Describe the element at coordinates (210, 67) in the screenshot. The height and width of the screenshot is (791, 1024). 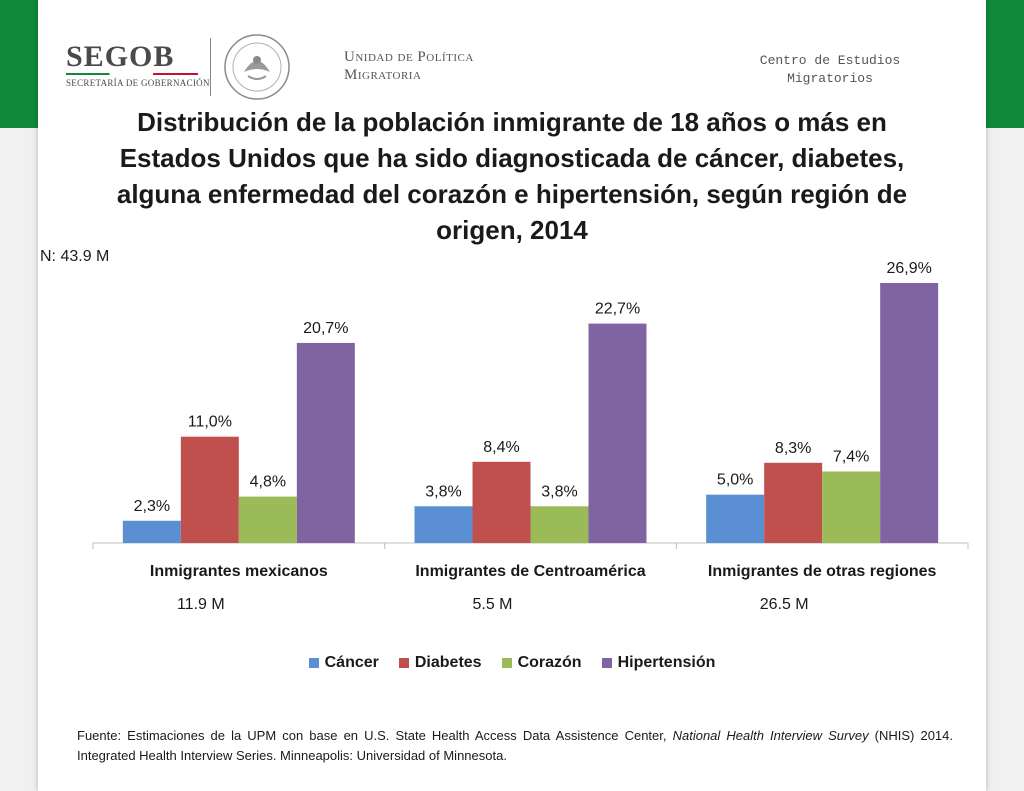
I see `logo-divider` at that location.